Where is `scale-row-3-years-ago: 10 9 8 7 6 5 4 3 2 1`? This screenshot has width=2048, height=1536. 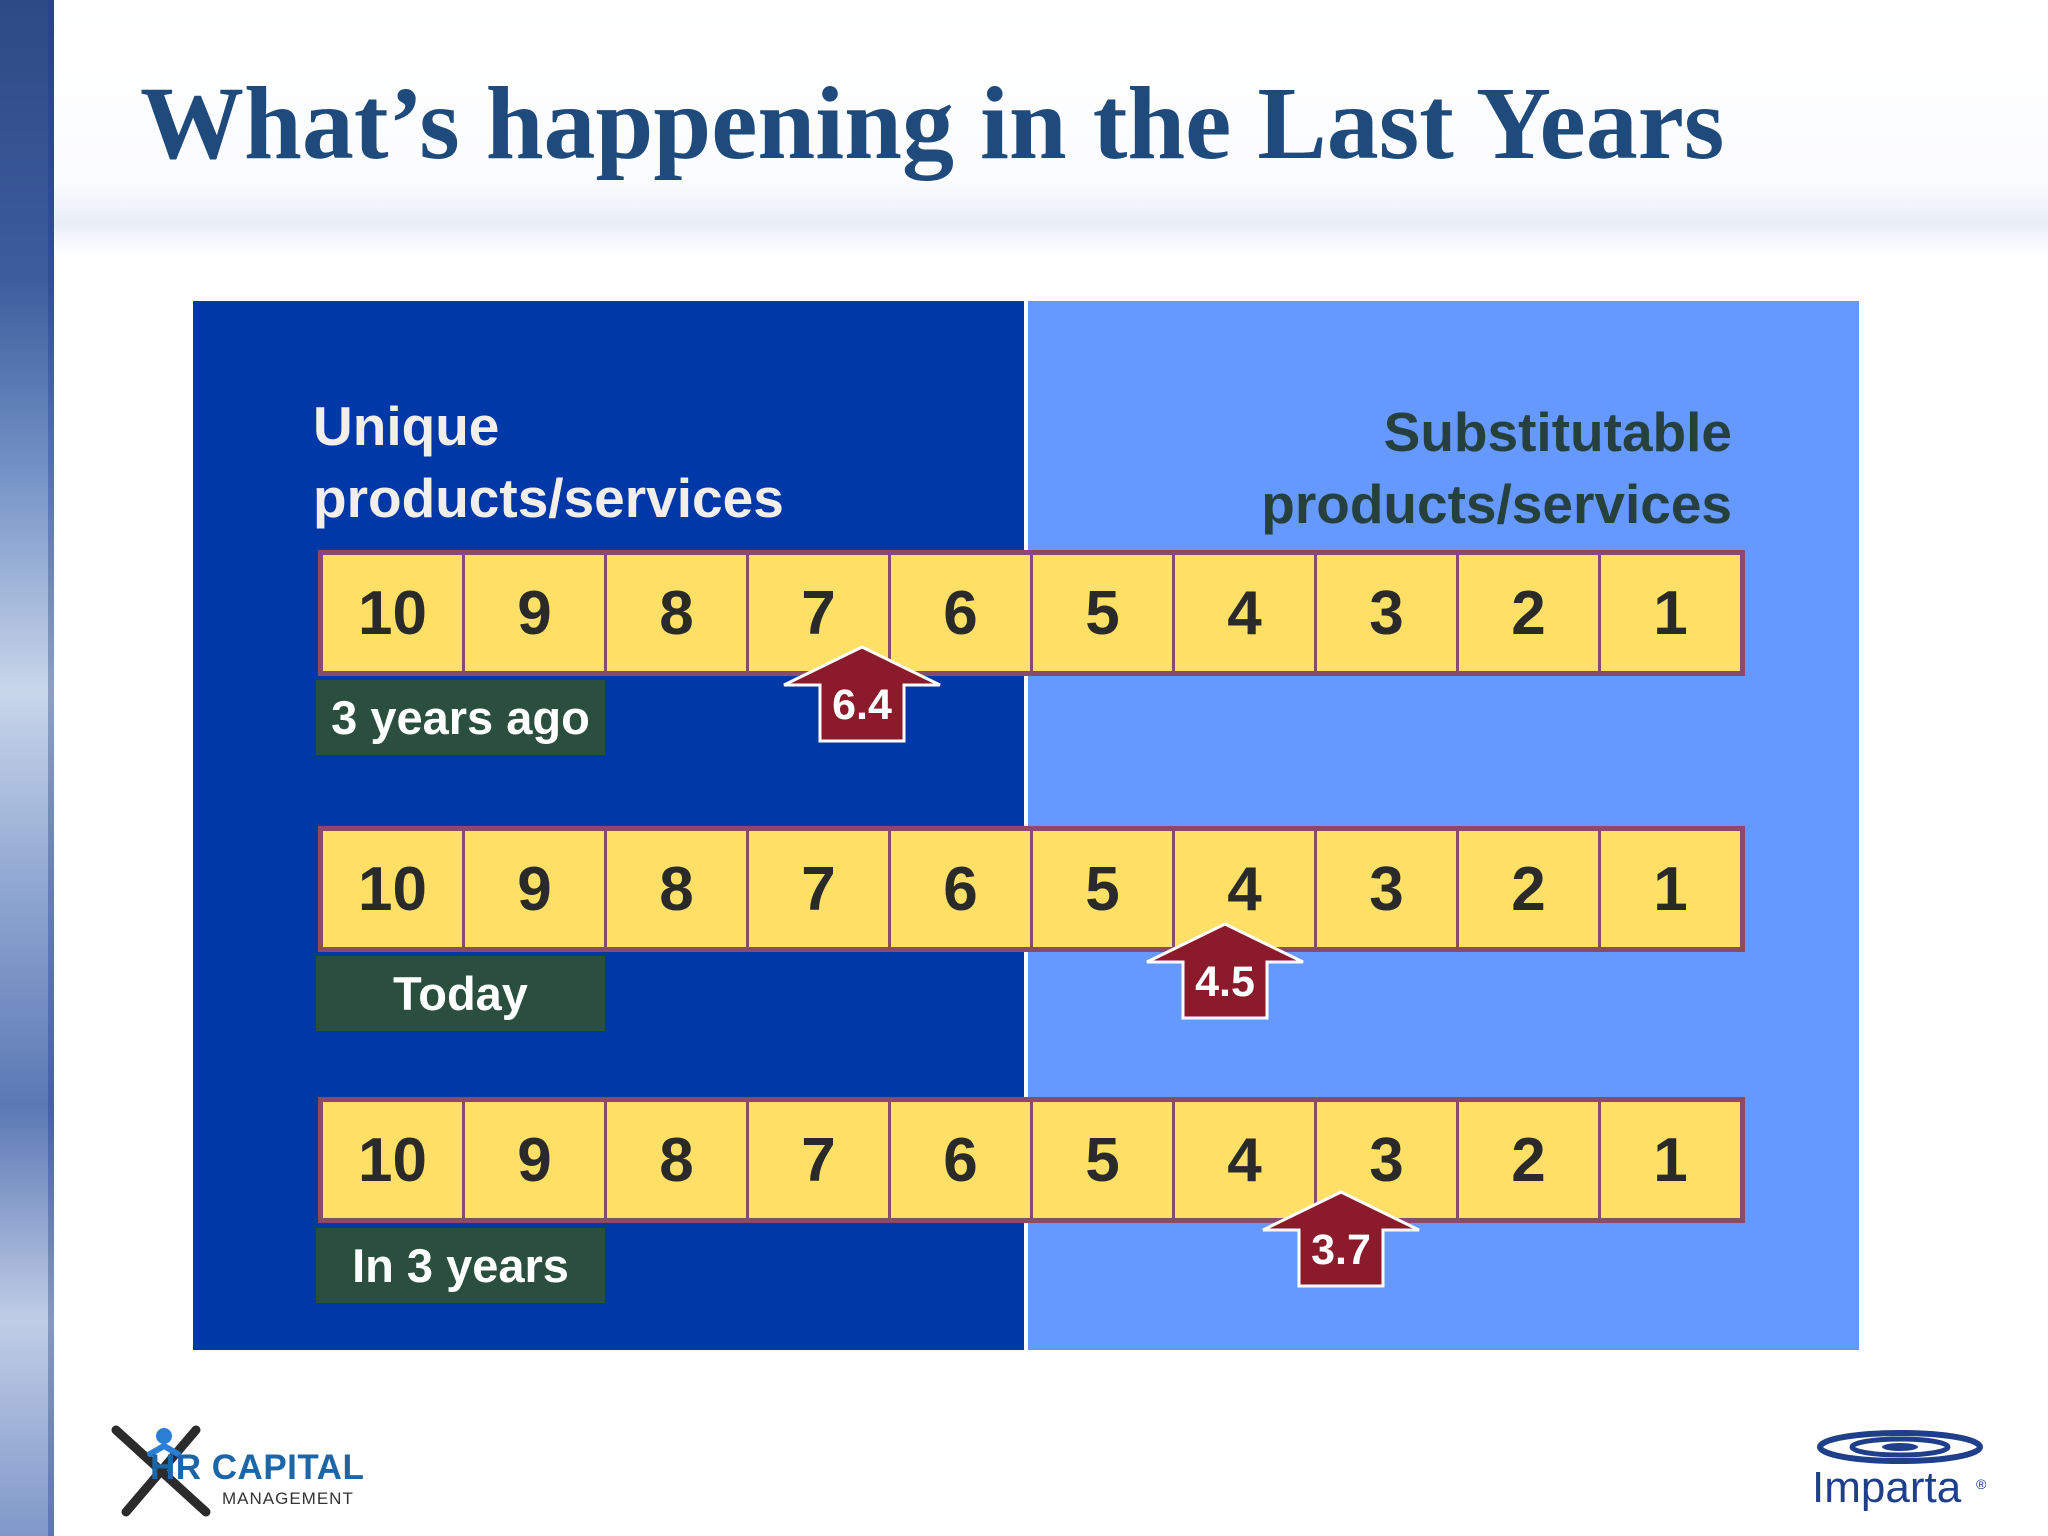 scale-row-3-years-ago: 10 9 8 7 6 5 4 3 2 1 is located at coordinates (1031, 613).